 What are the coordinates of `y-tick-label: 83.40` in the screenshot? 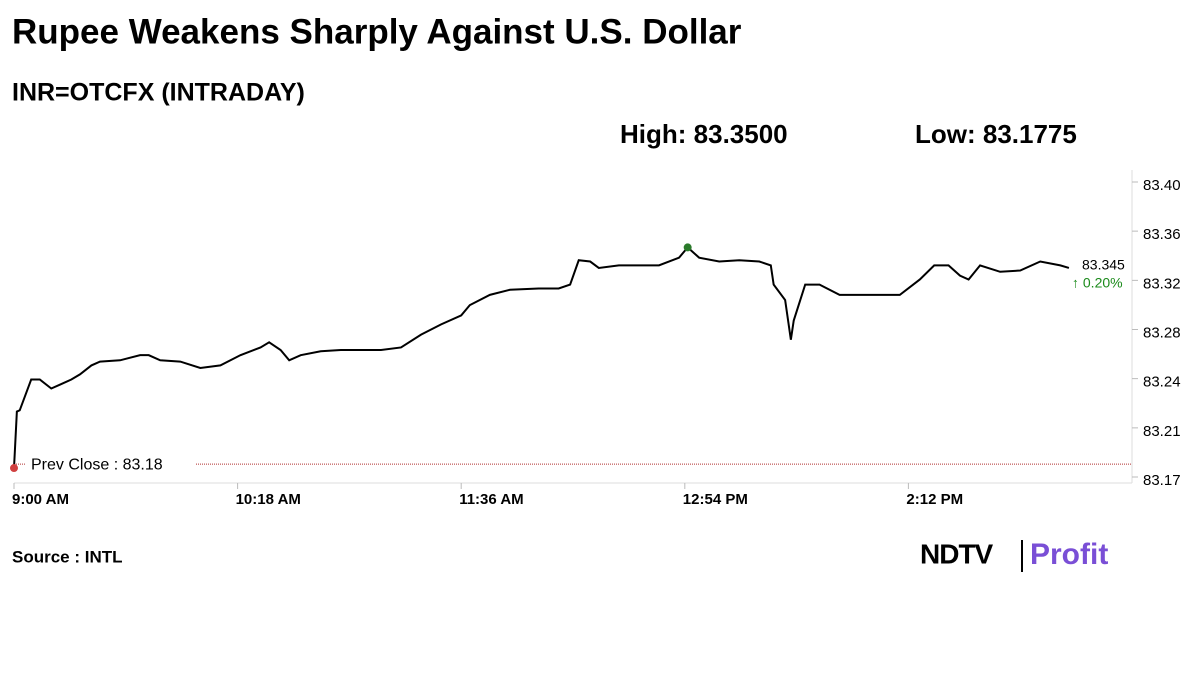 It's located at (1162, 185).